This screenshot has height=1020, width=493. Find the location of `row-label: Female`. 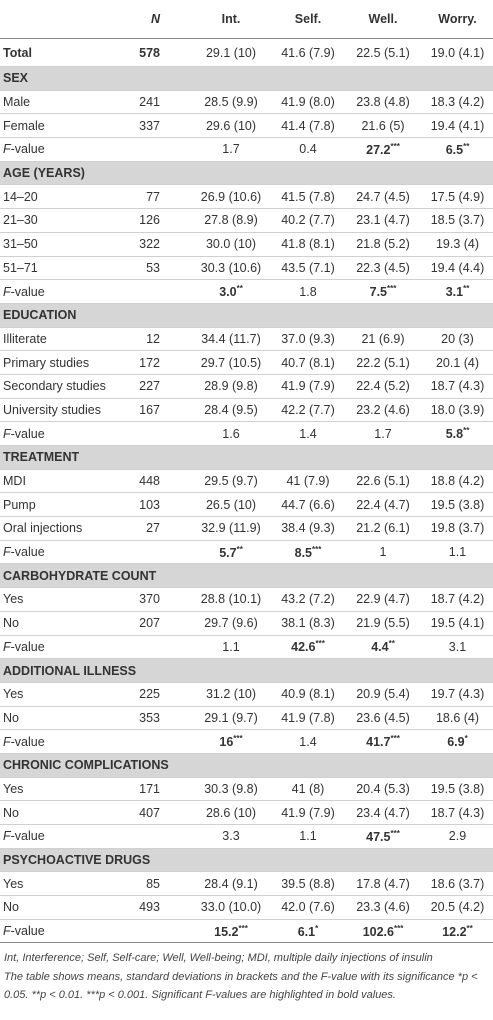

row-label: Female is located at coordinates (60, 126).